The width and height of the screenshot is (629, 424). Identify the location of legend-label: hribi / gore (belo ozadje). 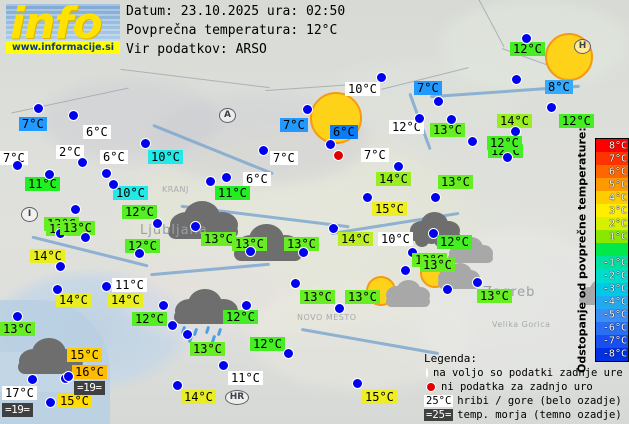
(539, 401).